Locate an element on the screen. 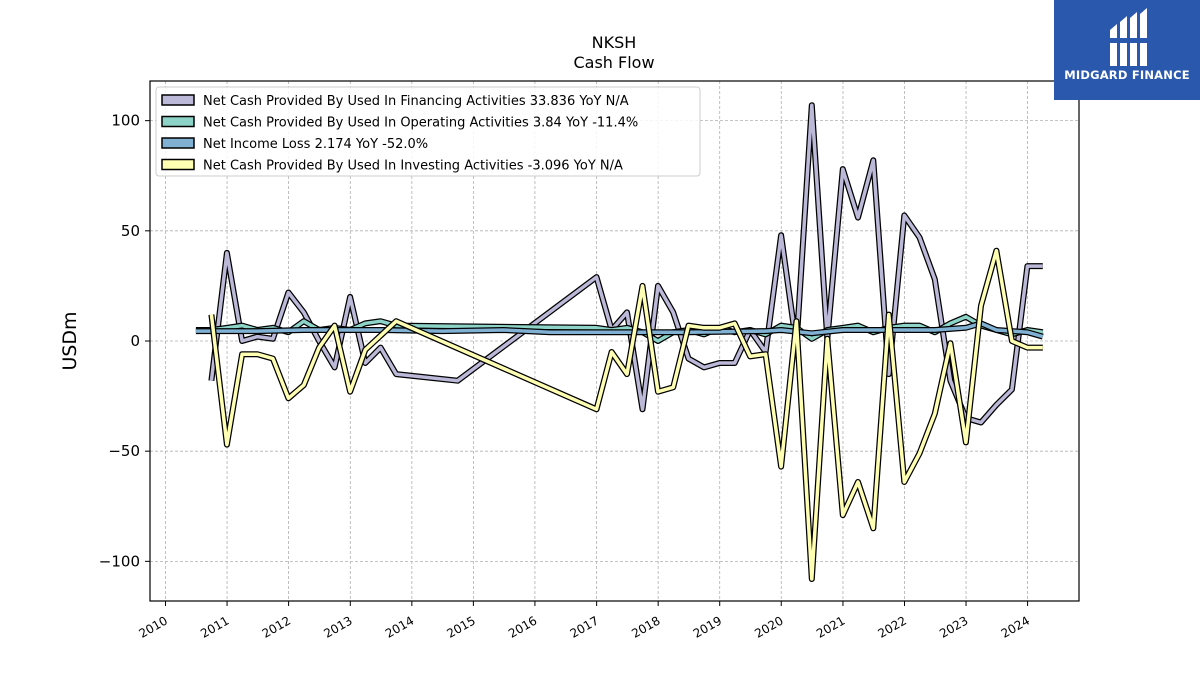 This screenshot has height=675, width=1200. x-tick-label: 2016 is located at coordinates (522, 626).